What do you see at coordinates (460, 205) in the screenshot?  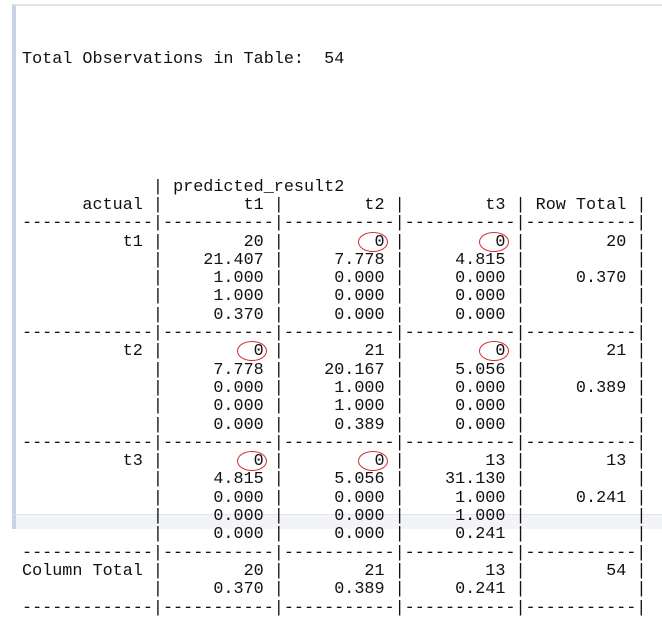 I see `column-header-t3: t3` at bounding box center [460, 205].